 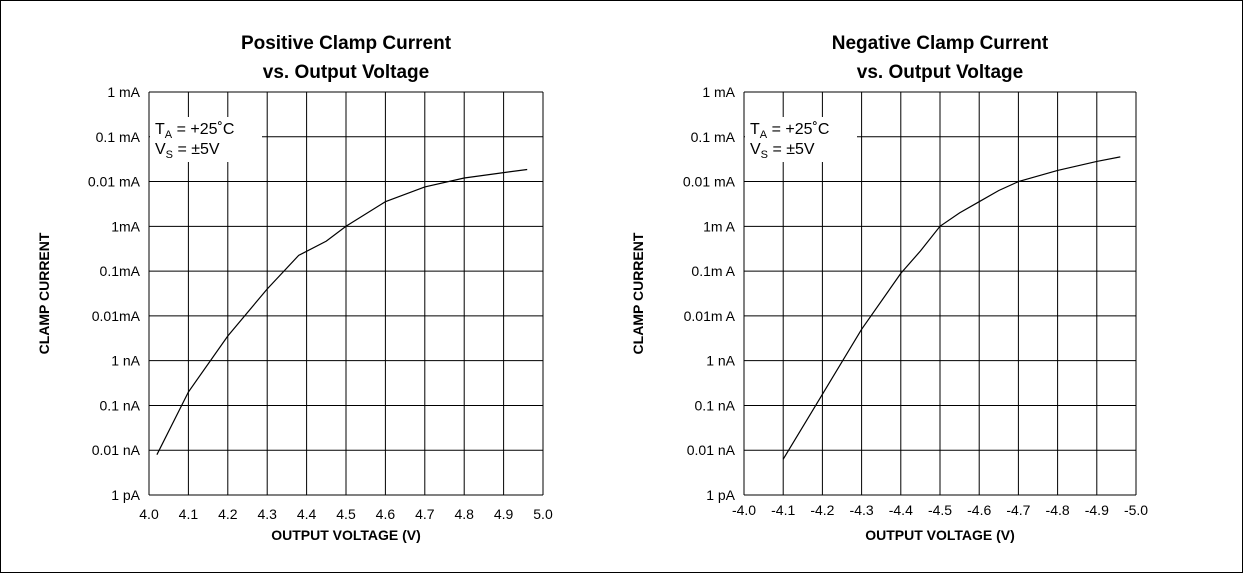 I want to click on chart-title-line1: Negative Clamp Current, so click(x=940, y=43).